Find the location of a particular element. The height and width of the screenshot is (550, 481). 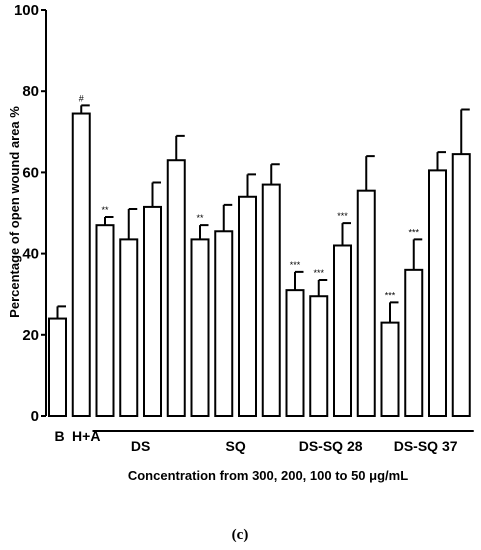

x-axis-group-labels: B H+ADS SQ DS-SQ 28 DS-SQ 37 is located at coordinates (264, 441).